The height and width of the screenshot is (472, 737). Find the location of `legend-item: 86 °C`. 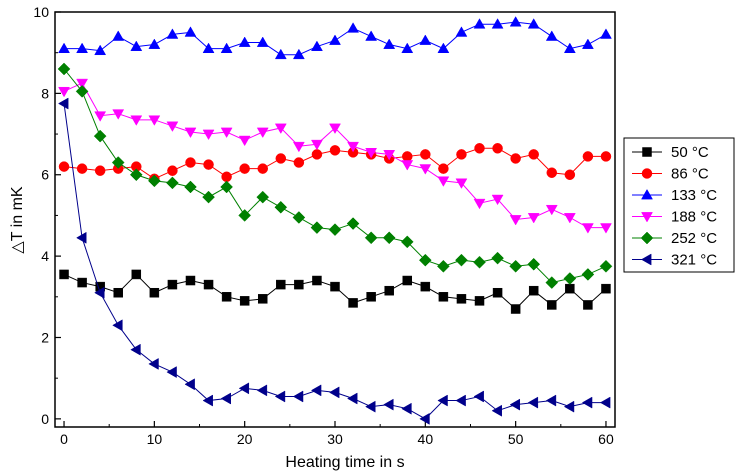

legend-item: 86 °C is located at coordinates (670, 174).